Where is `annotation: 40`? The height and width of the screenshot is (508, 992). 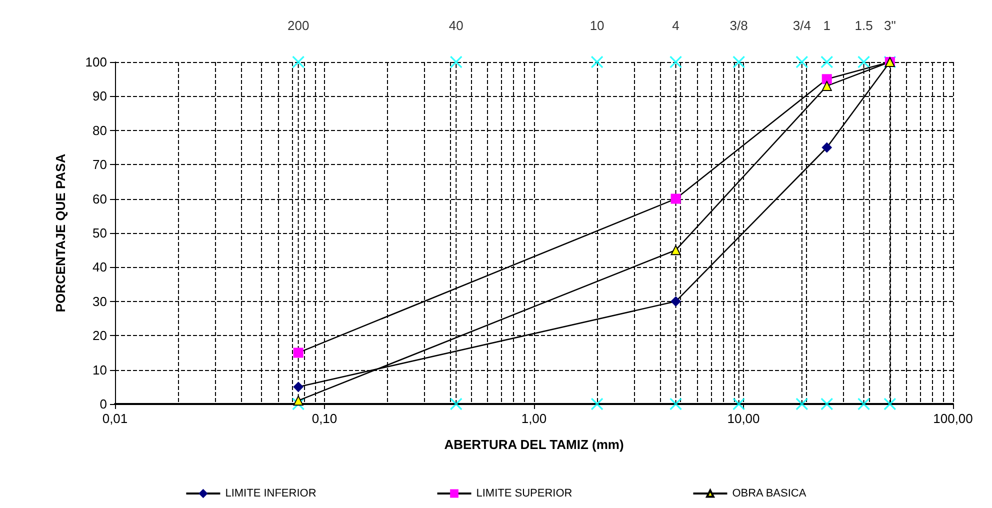 annotation: 40 is located at coordinates (456, 25).